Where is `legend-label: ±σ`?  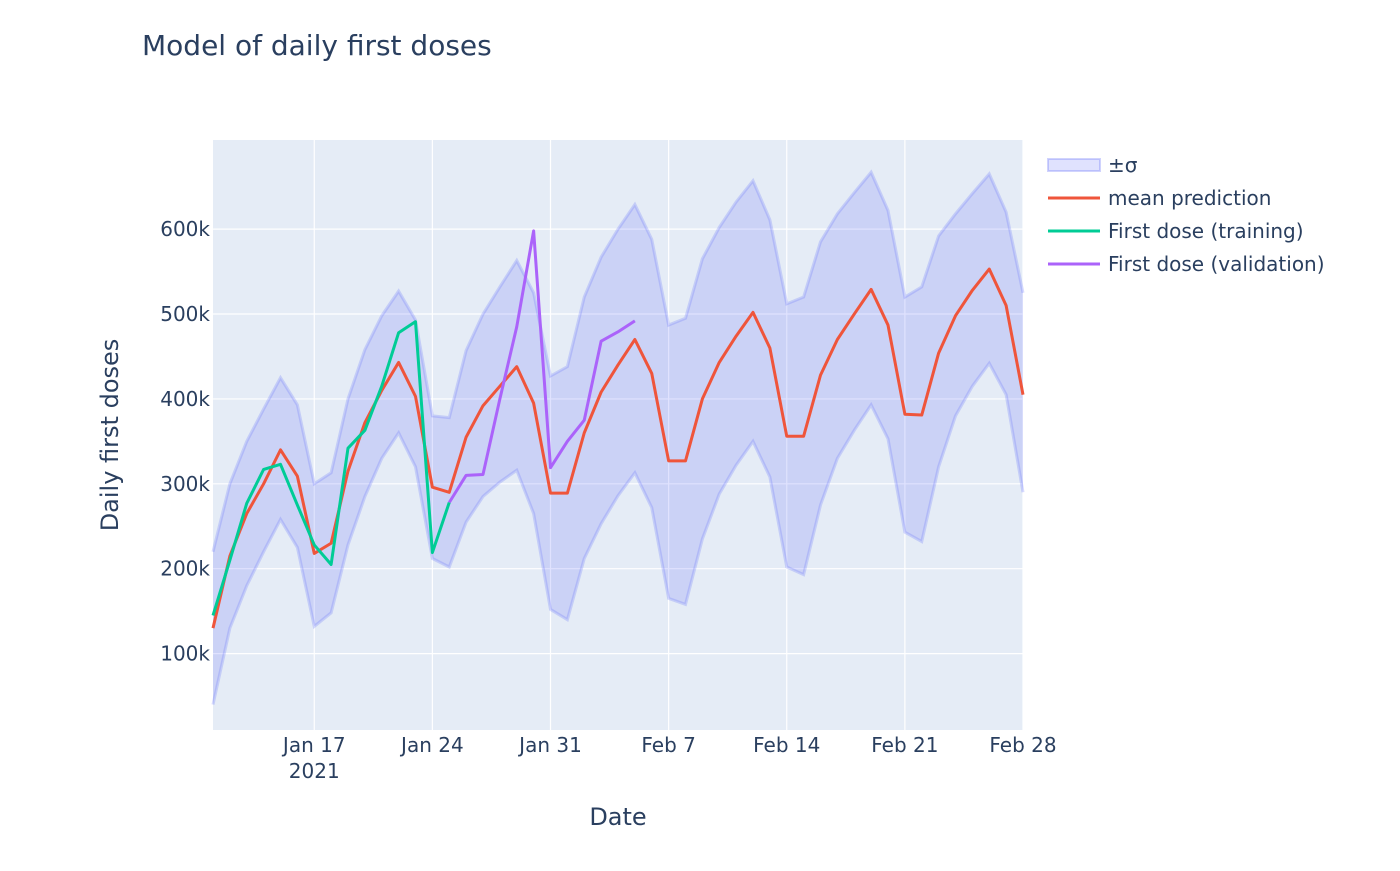
legend-label: ±σ is located at coordinates (1123, 165).